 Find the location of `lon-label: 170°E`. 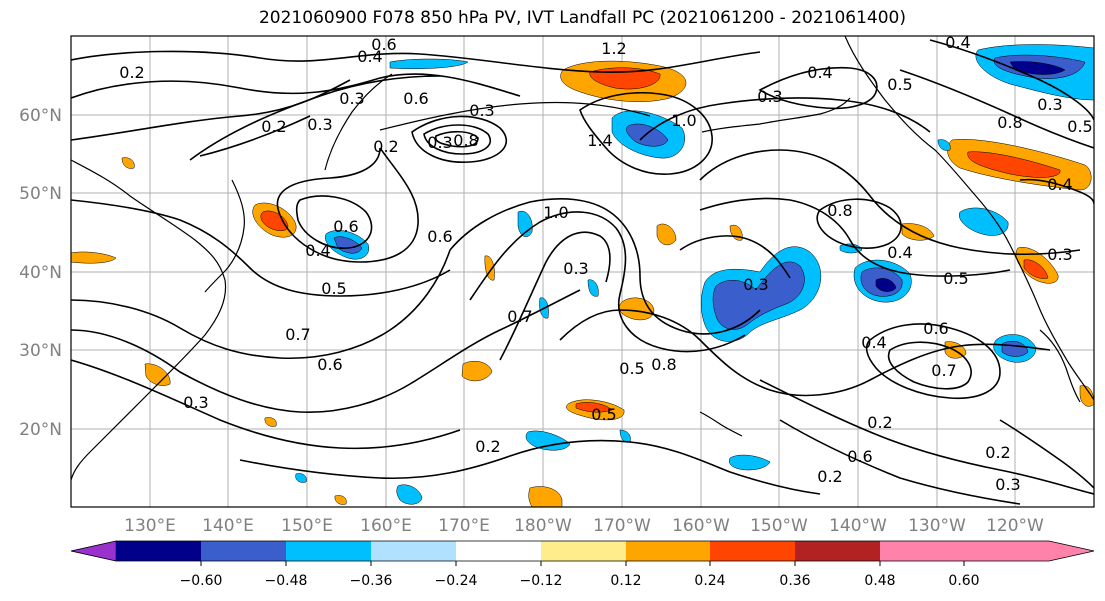

lon-label: 170°E is located at coordinates (464, 526).